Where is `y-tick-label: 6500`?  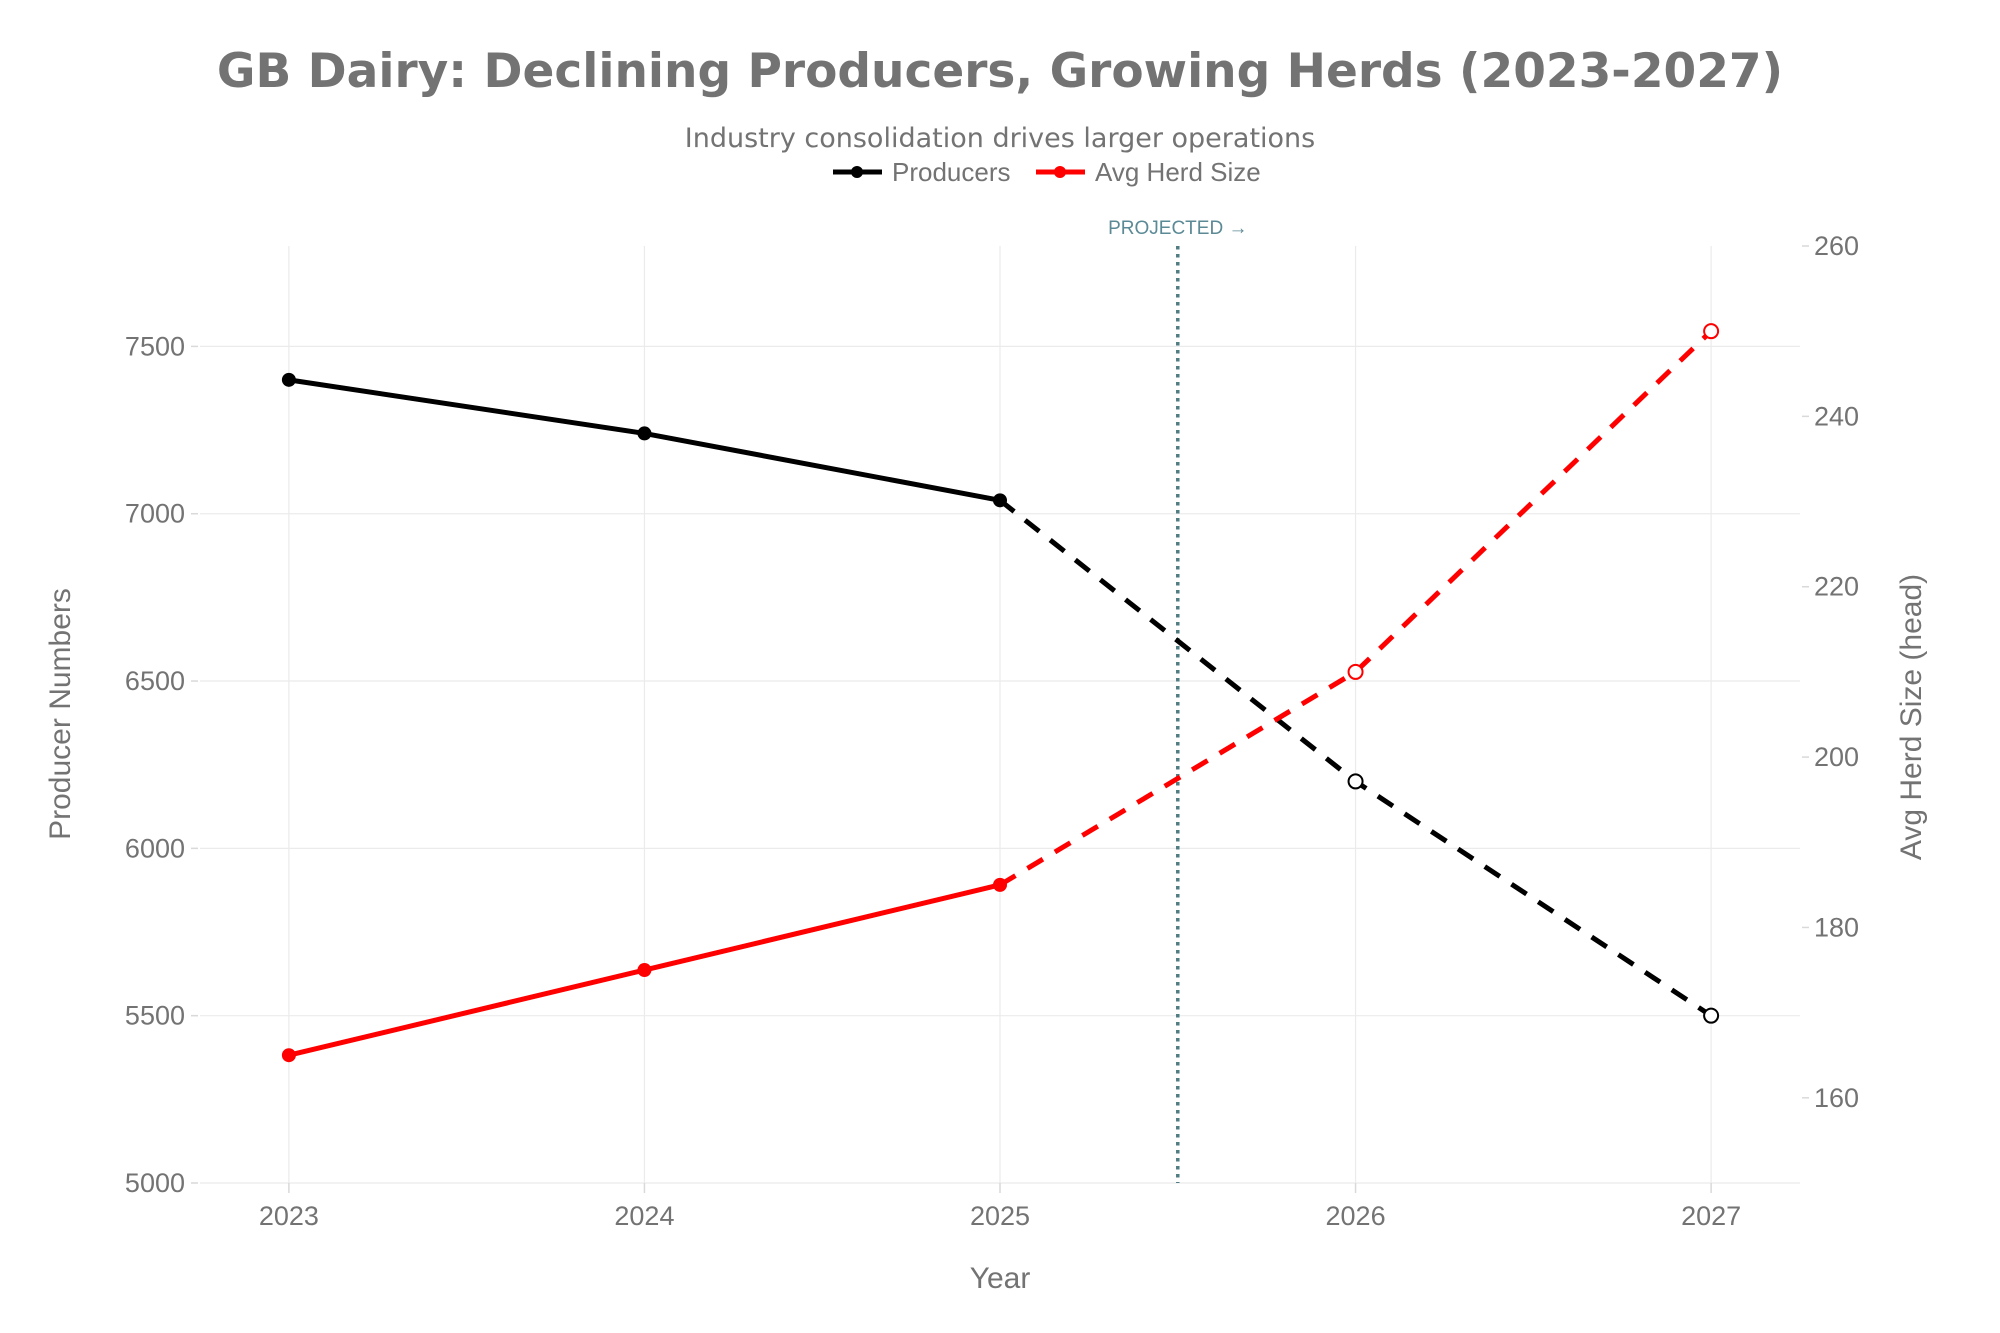
y-tick-label: 6500 is located at coordinates (155, 681).